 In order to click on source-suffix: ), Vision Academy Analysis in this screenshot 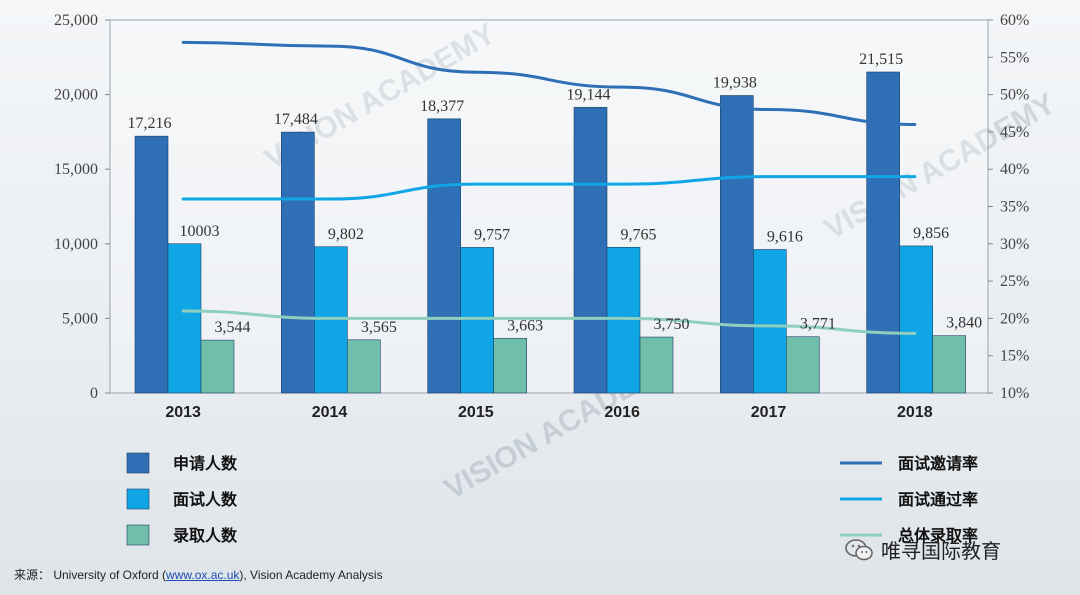, I will do `click(311, 575)`.